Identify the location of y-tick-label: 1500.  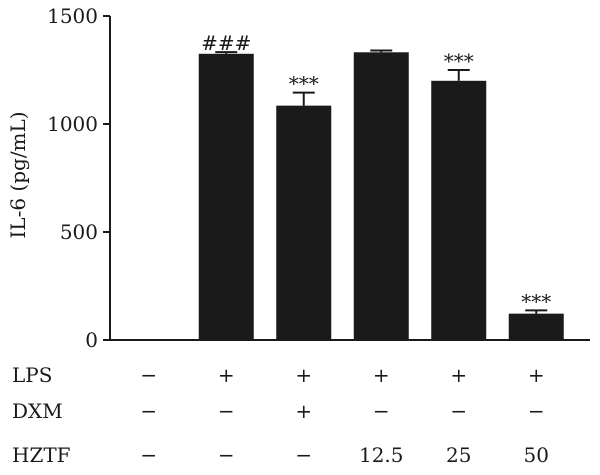
(72, 16).